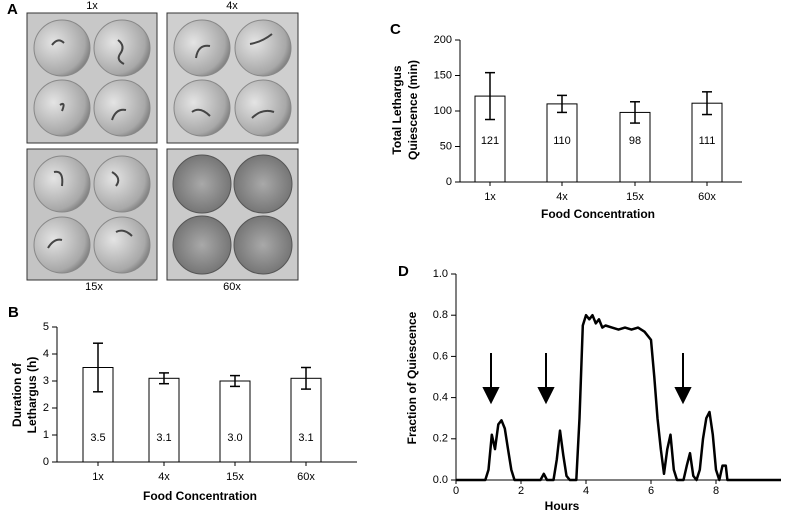 The height and width of the screenshot is (519, 790). What do you see at coordinates (443, 111) in the screenshot?
I see `y-tick-label: 100` at bounding box center [443, 111].